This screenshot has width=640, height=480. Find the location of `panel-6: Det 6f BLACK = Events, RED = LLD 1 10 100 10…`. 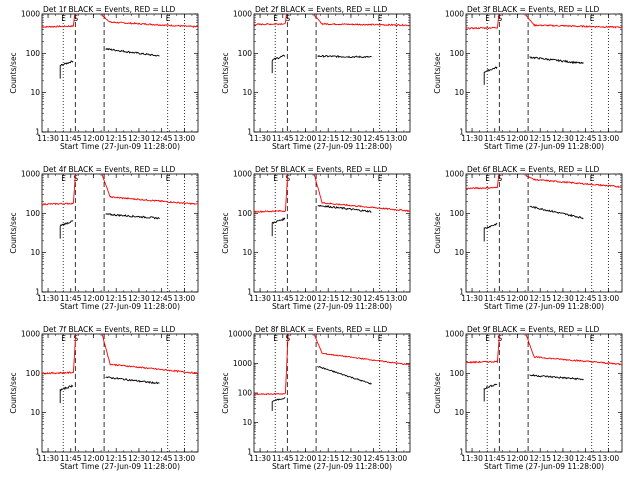

panel-6: Det 6f BLACK = Events, RED = LLD 1 10 100 10… is located at coordinates (528, 238).